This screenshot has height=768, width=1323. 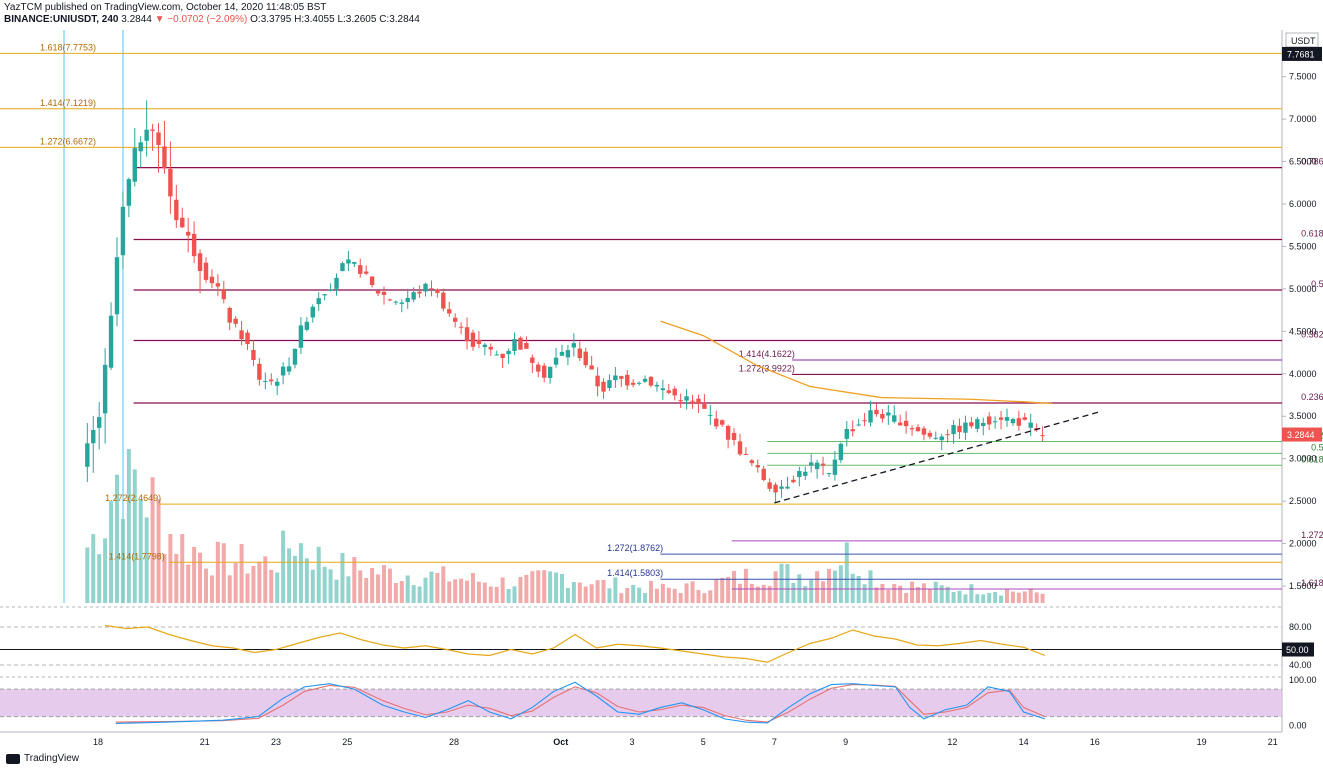 I want to click on fib-level-label: 1.618(7.7753), so click(x=68, y=47).